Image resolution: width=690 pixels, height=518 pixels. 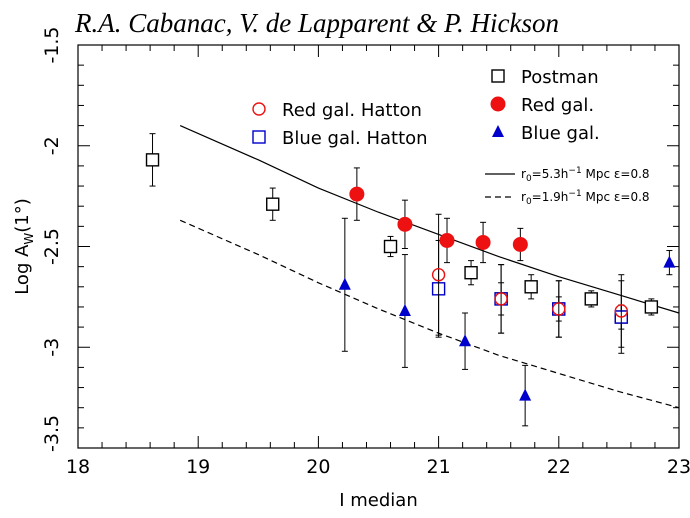 What do you see at coordinates (550, 174) in the screenshot?
I see `curve-label-mid: =5.3h` at bounding box center [550, 174].